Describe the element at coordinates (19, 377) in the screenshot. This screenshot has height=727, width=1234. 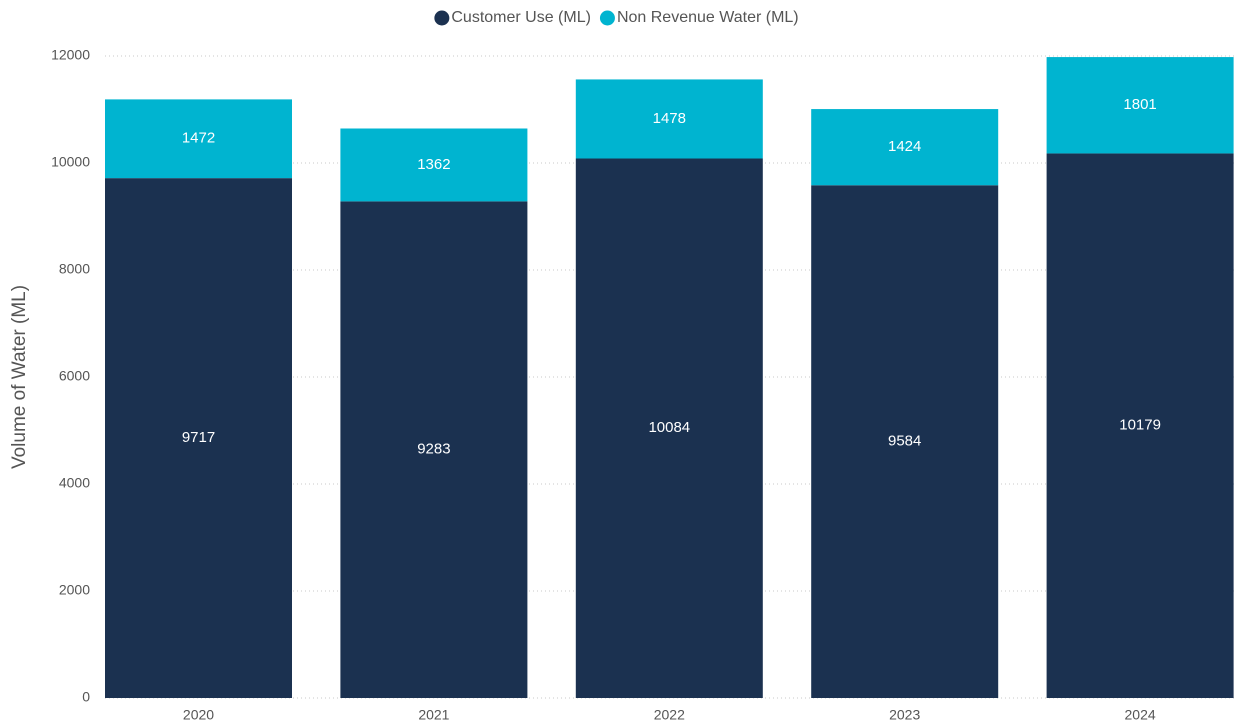
I see `y-axis-title: Volume of Water (ML)` at that location.